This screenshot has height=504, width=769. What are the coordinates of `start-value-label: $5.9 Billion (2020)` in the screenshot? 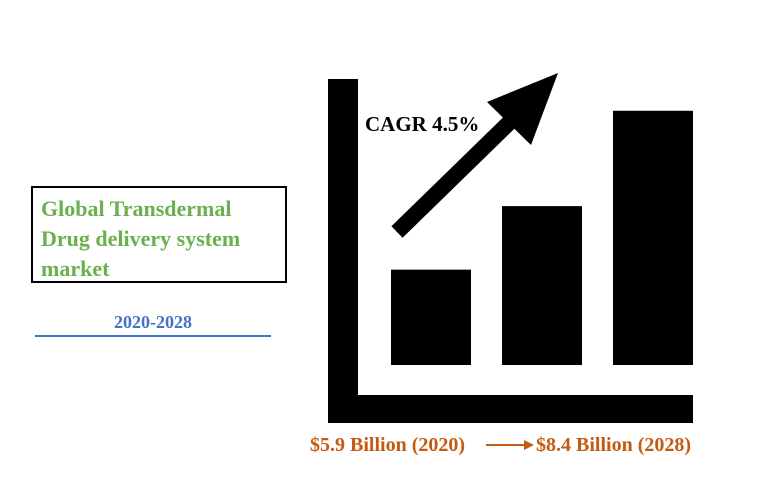 It's located at (388, 445).